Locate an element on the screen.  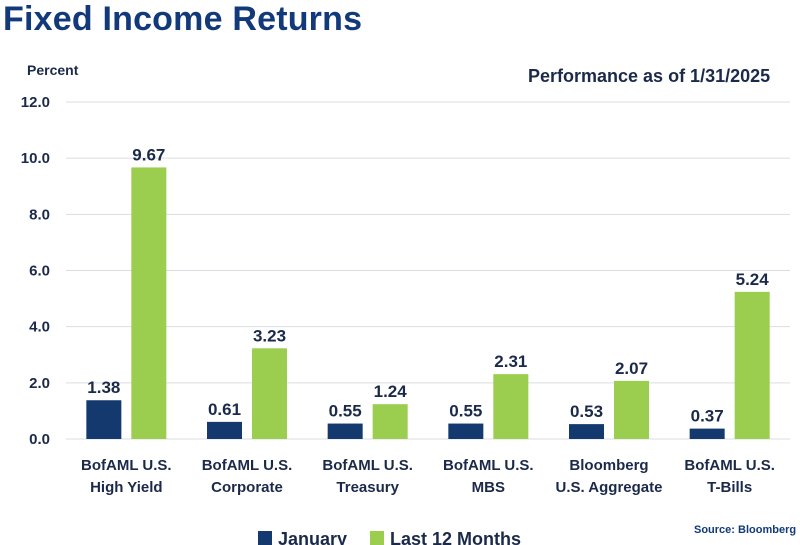
data-label: 0.37 is located at coordinates (707, 416).